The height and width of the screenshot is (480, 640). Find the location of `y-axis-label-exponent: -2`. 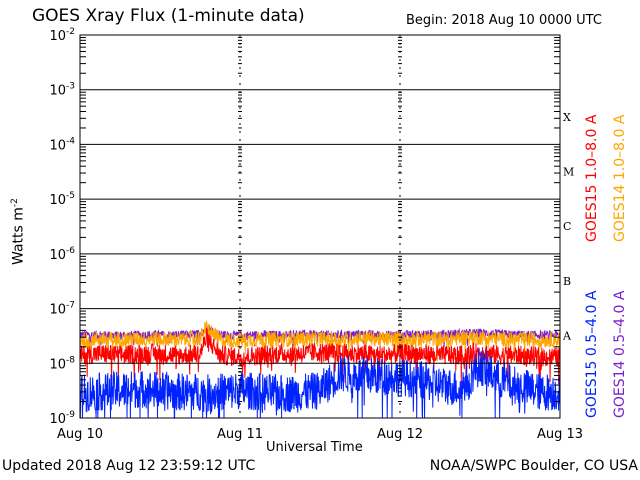

y-axis-label-exponent: -2 is located at coordinates (15, 203).